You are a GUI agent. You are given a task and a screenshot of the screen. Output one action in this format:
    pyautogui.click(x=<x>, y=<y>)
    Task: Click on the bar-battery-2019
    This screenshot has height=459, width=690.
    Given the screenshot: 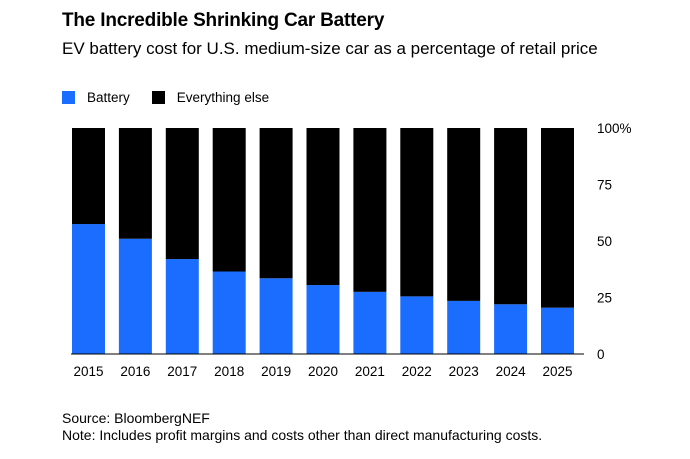 What is the action you would take?
    pyautogui.click(x=276, y=316)
    